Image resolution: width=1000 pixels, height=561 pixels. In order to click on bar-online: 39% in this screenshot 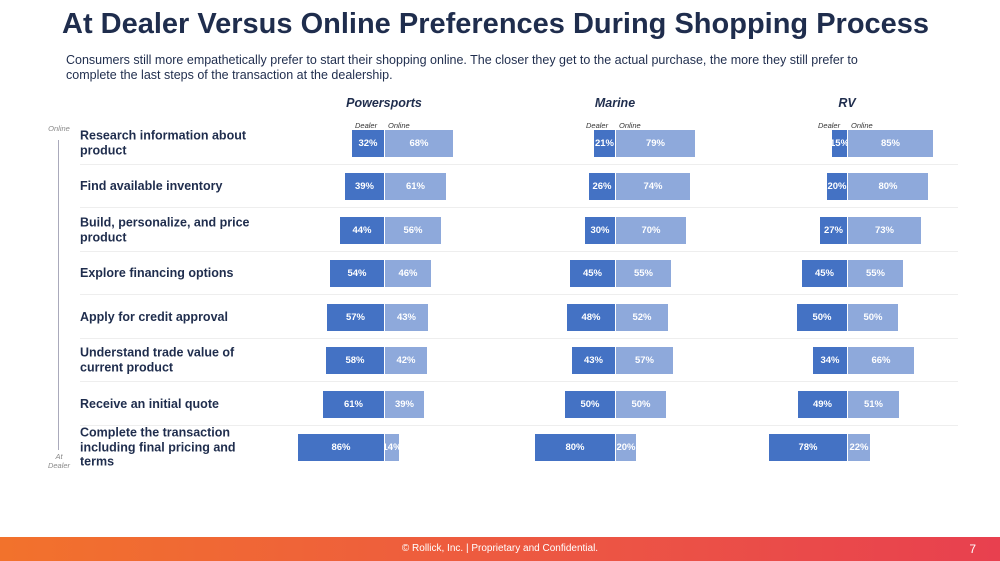, I will do `click(404, 404)`.